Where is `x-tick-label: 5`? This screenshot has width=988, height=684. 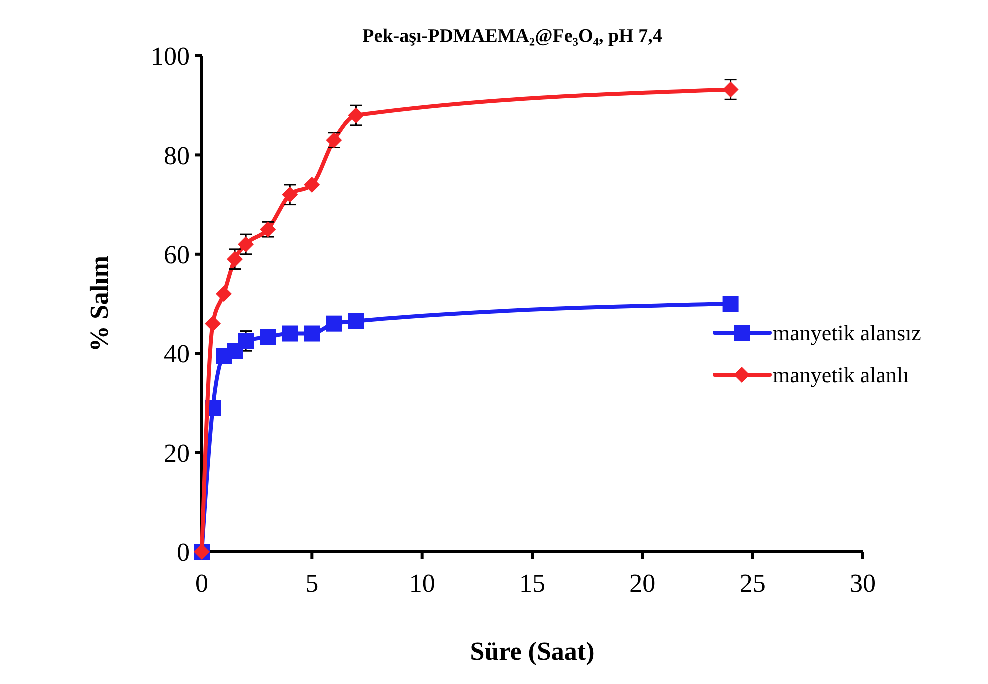
x-tick-label: 5 is located at coordinates (312, 583).